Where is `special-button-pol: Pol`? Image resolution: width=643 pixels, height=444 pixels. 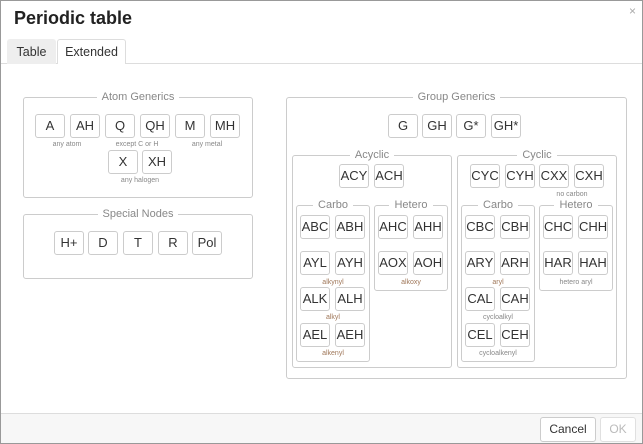
special-button-pol: Pol is located at coordinates (207, 243).